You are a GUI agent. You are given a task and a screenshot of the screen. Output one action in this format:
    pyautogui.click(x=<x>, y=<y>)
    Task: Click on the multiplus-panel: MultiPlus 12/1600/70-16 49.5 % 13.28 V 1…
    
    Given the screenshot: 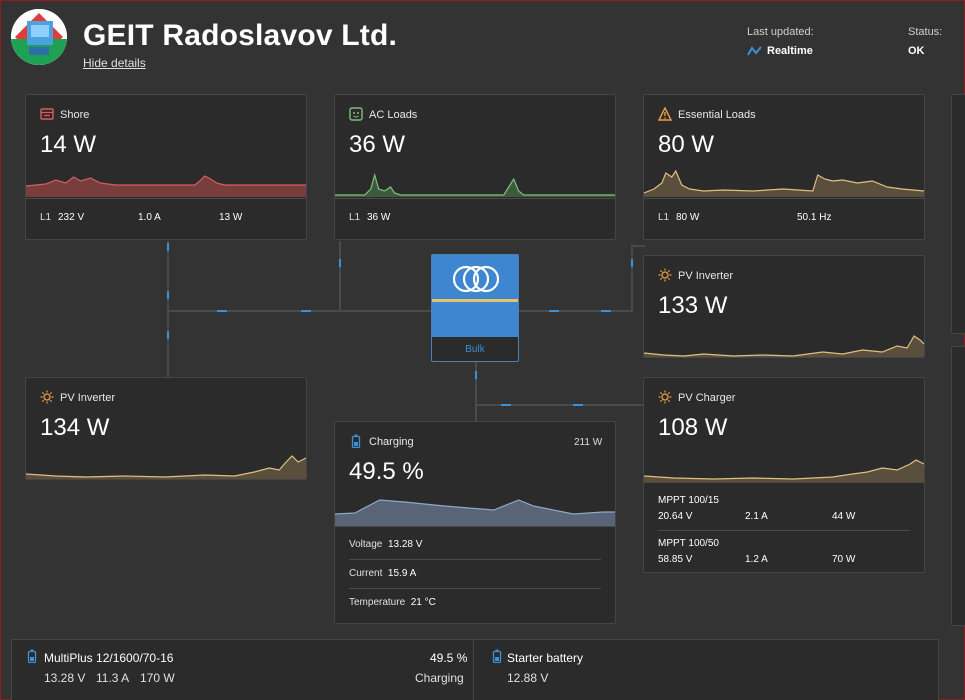 What is the action you would take?
    pyautogui.click(x=243, y=670)
    